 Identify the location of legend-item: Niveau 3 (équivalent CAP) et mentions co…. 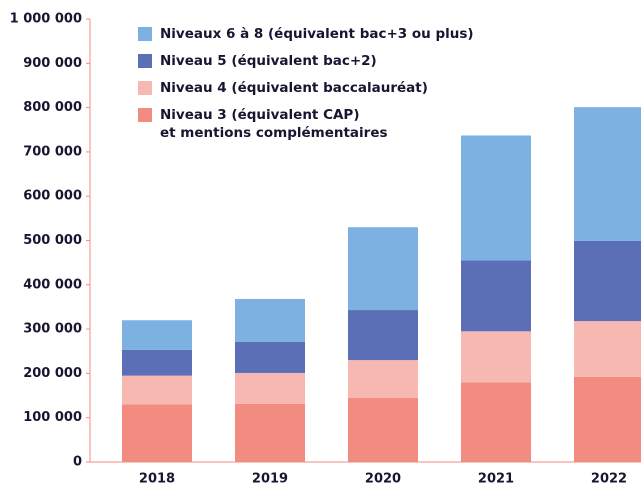
(306, 124).